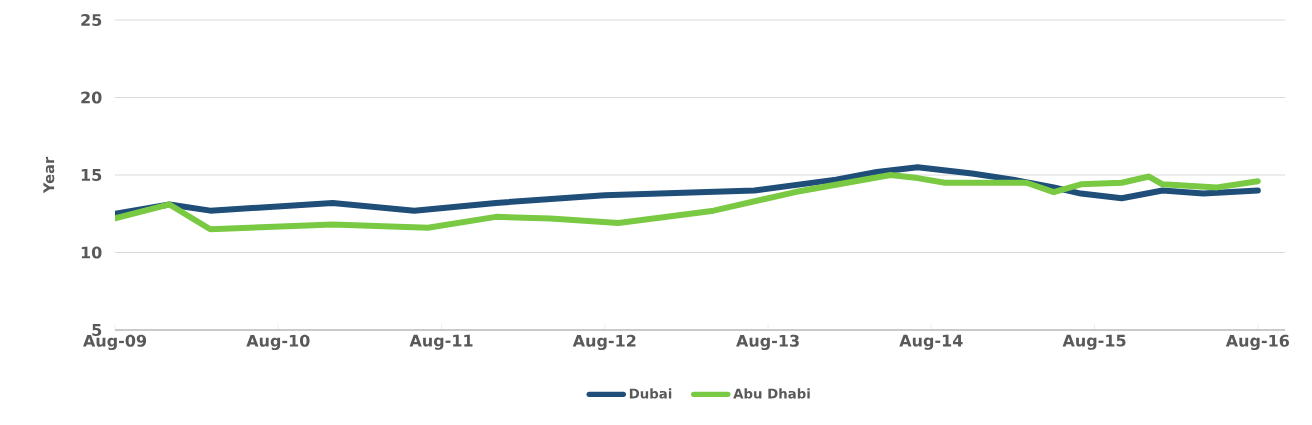 The height and width of the screenshot is (425, 1312). What do you see at coordinates (91, 175) in the screenshot?
I see `y-tick-label: 15` at bounding box center [91, 175].